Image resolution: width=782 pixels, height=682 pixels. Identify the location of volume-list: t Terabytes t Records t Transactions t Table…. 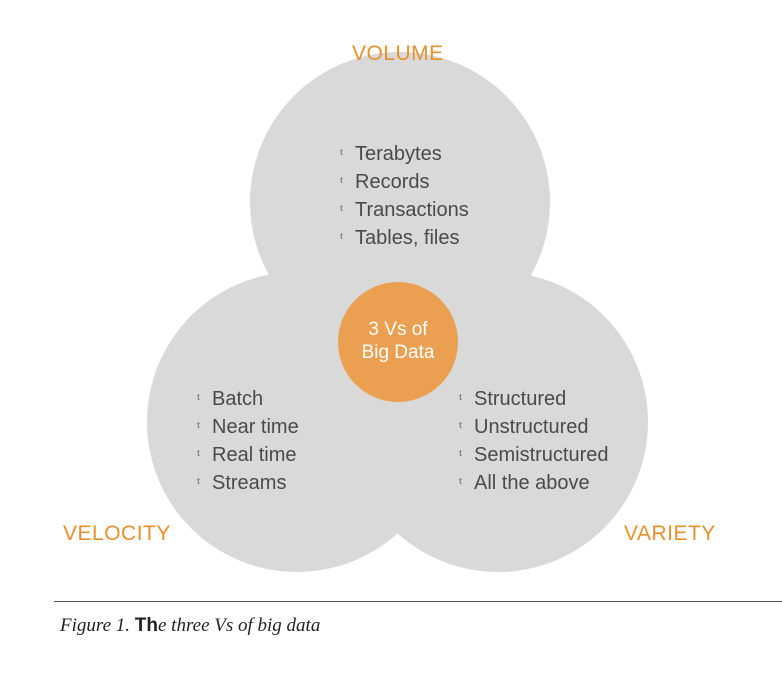
(404, 194).